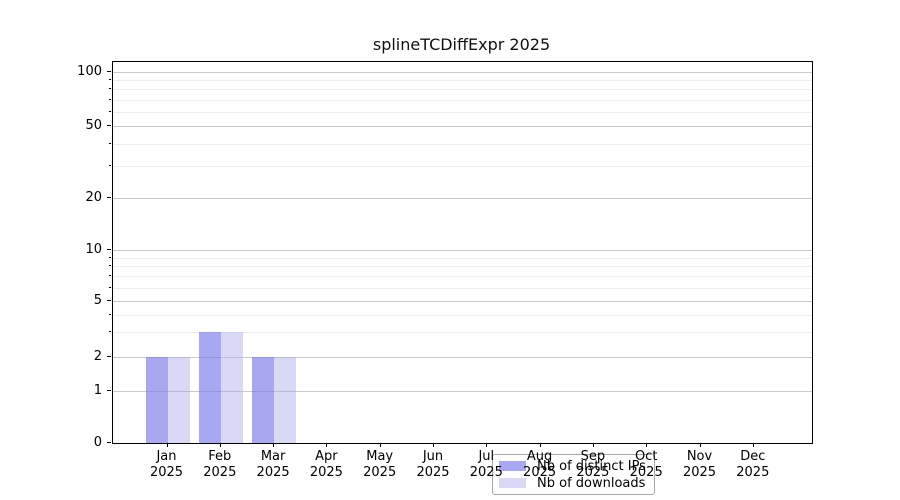 The width and height of the screenshot is (900, 500). What do you see at coordinates (93, 198) in the screenshot?
I see `y-tick-label: 20` at bounding box center [93, 198].